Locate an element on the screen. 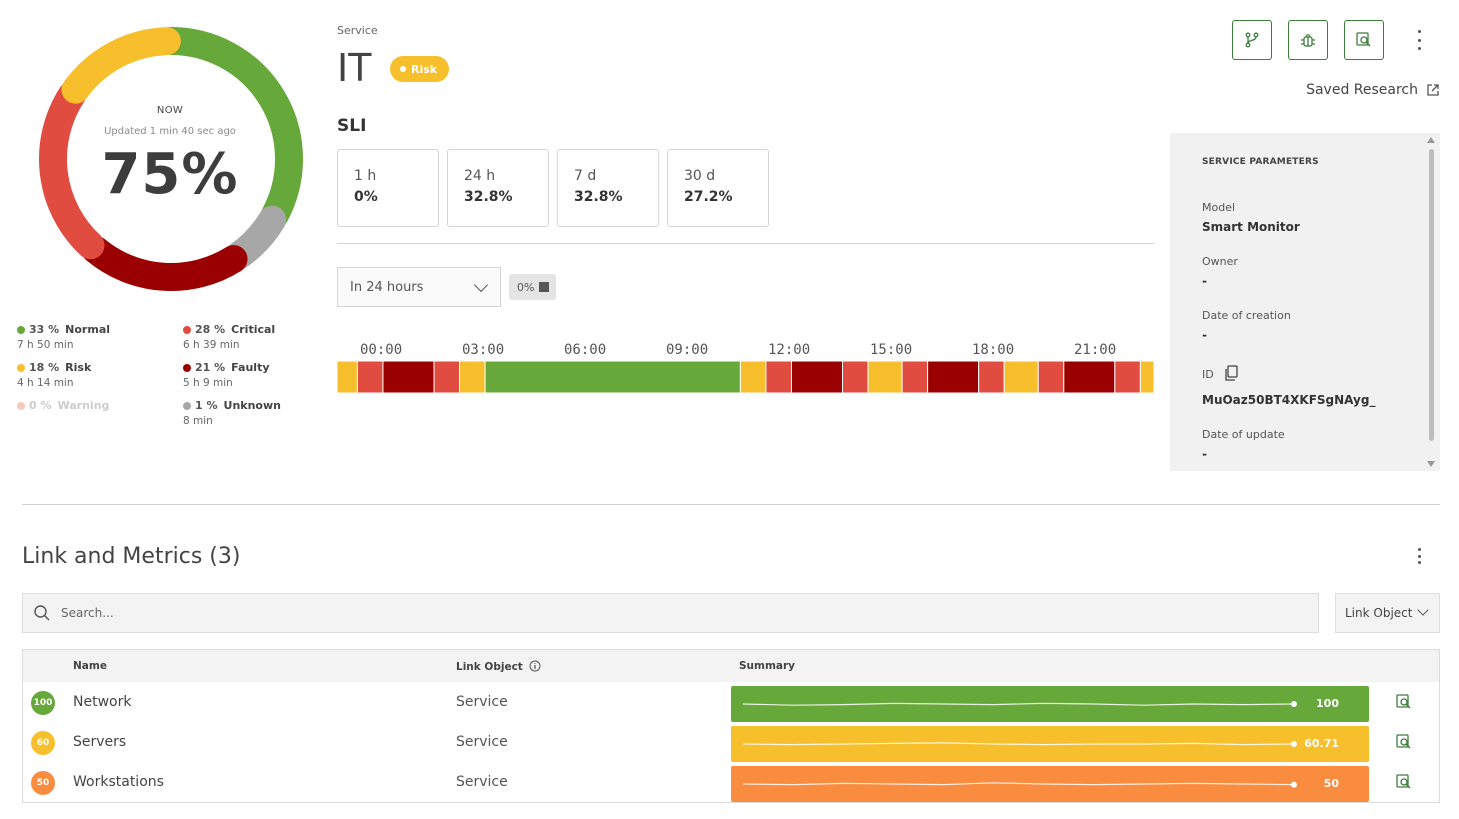 The width and height of the screenshot is (1459, 819). model-value: Smart Monitor is located at coordinates (1251, 227).